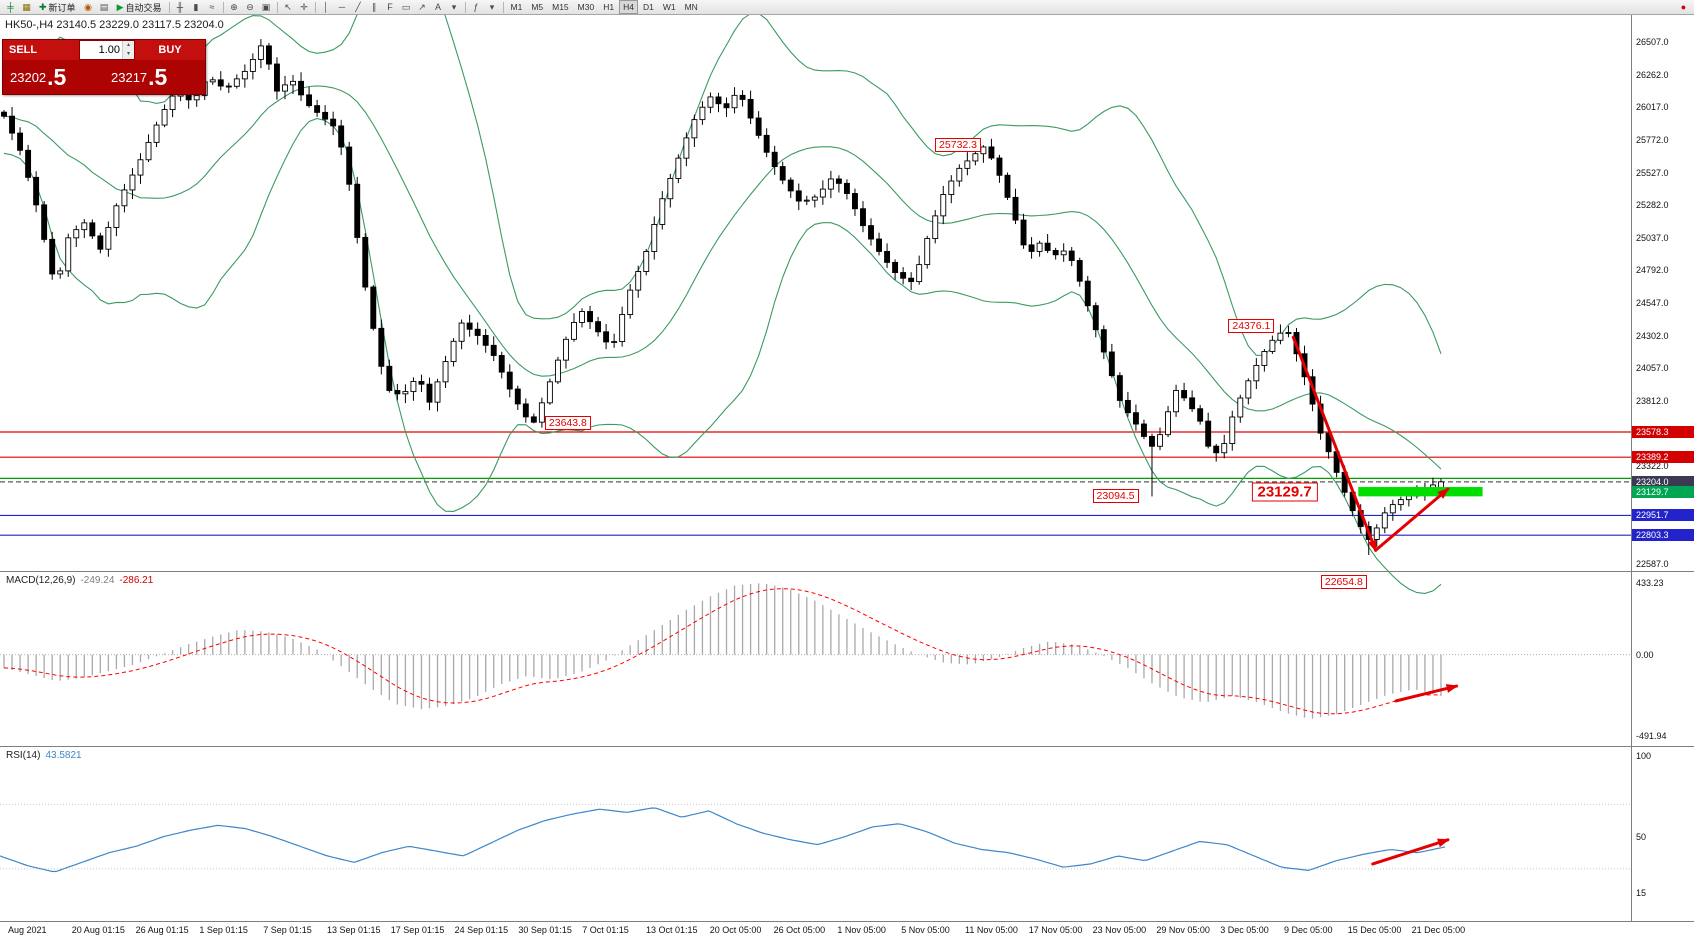 The height and width of the screenshot is (939, 1694). What do you see at coordinates (288, 7) in the screenshot?
I see `cursor-icon: ↖` at bounding box center [288, 7].